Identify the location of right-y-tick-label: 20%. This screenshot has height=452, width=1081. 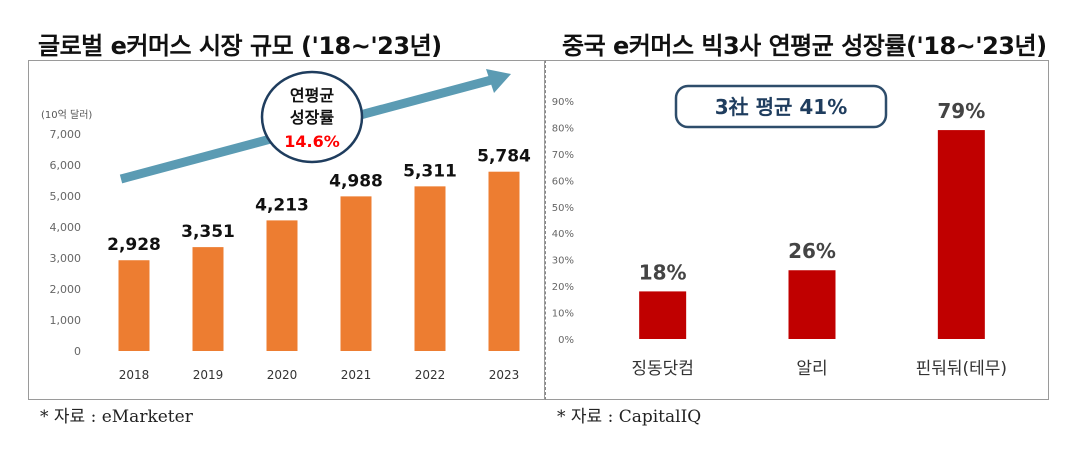
(563, 287).